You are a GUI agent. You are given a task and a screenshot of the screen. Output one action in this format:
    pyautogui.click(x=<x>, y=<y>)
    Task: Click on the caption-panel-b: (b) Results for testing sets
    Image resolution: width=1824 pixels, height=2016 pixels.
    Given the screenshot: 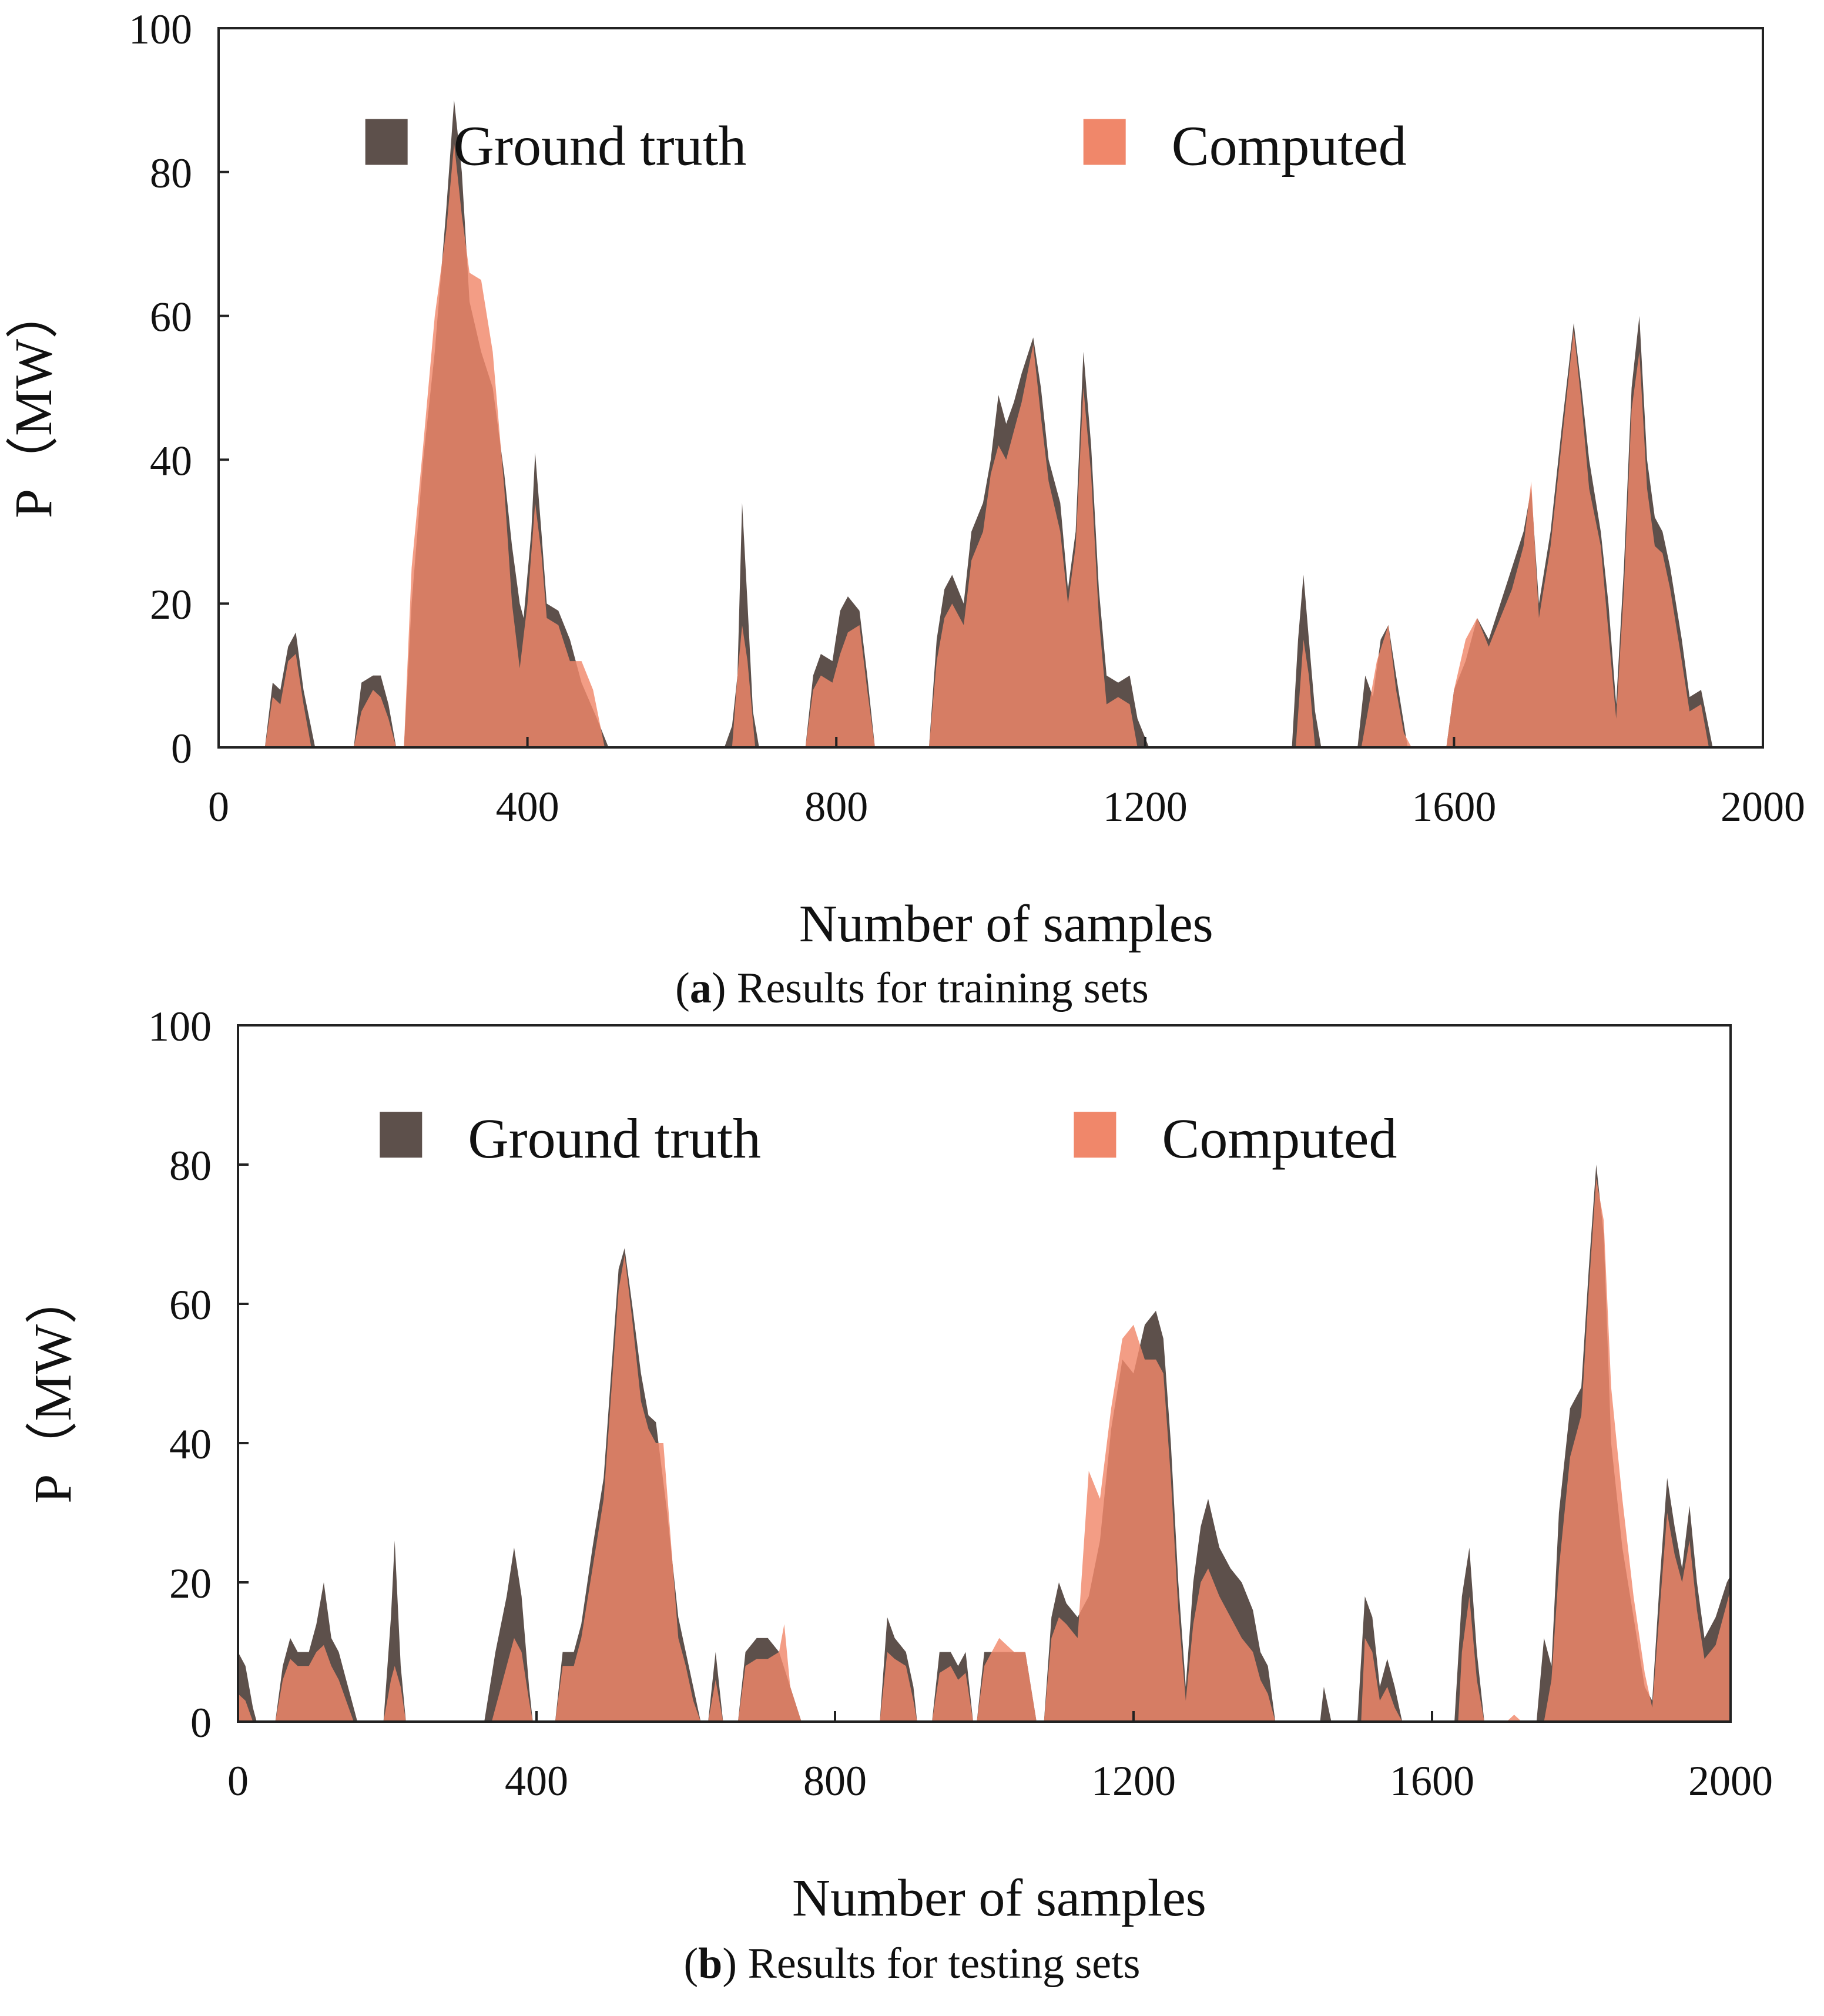 What is the action you would take?
    pyautogui.click(x=912, y=1964)
    